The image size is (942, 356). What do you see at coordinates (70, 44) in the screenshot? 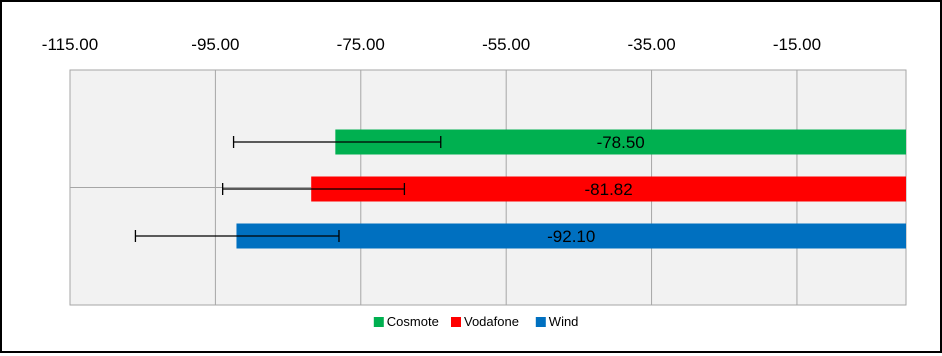
I see `x-tick-label: -115.00` at bounding box center [70, 44].